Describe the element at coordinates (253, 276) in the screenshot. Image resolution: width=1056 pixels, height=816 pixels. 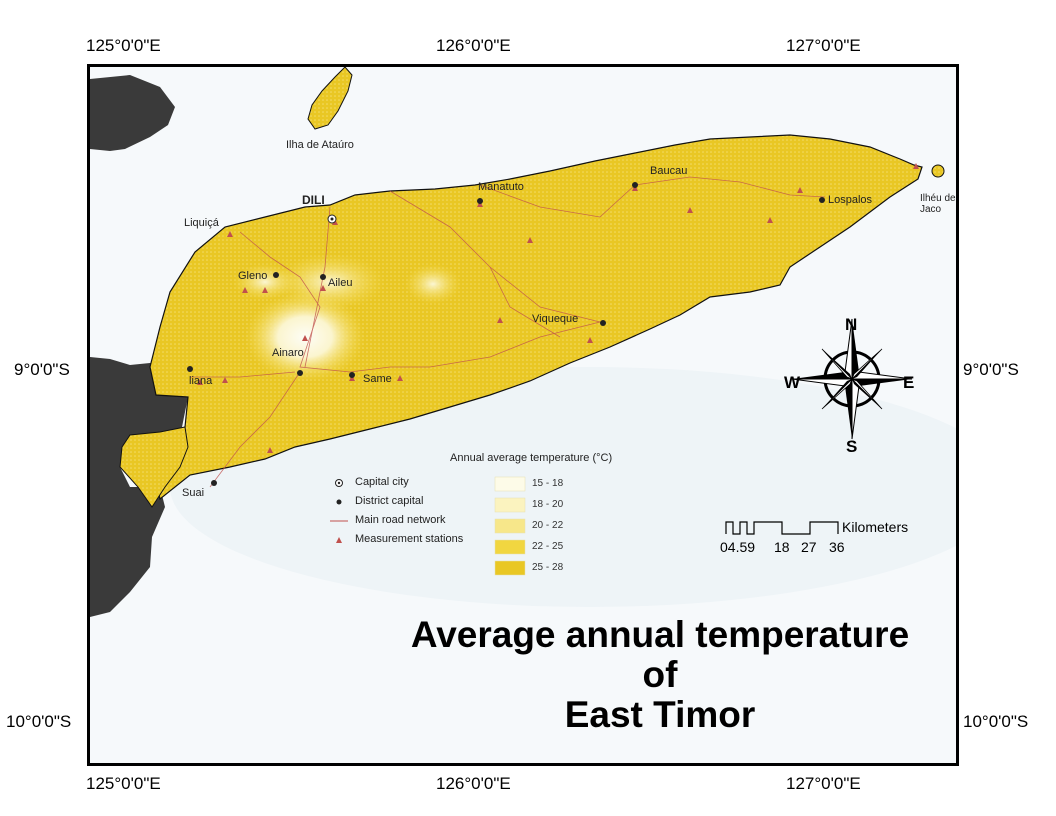
I see `place-label-gleno: Gleno` at that location.